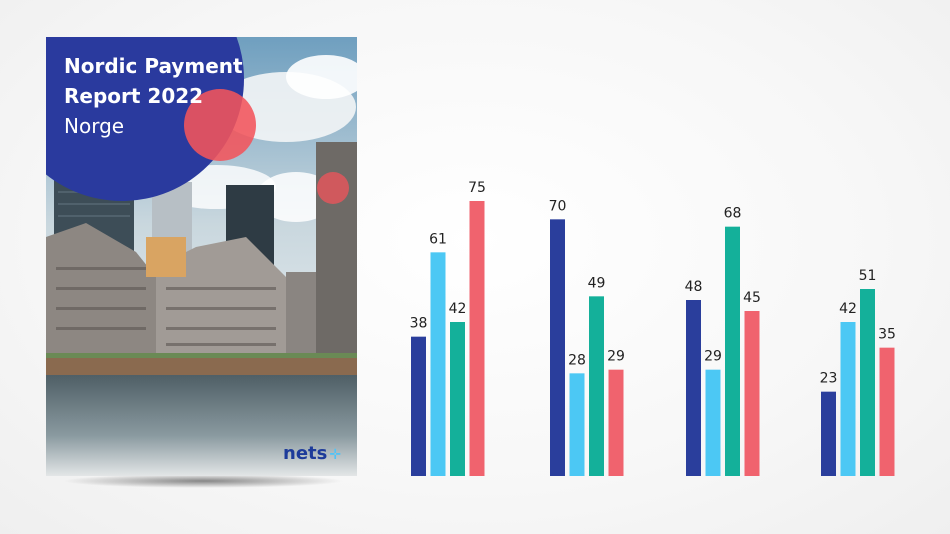 The image size is (950, 534). I want to click on bar-g1-s2, so click(438, 364).